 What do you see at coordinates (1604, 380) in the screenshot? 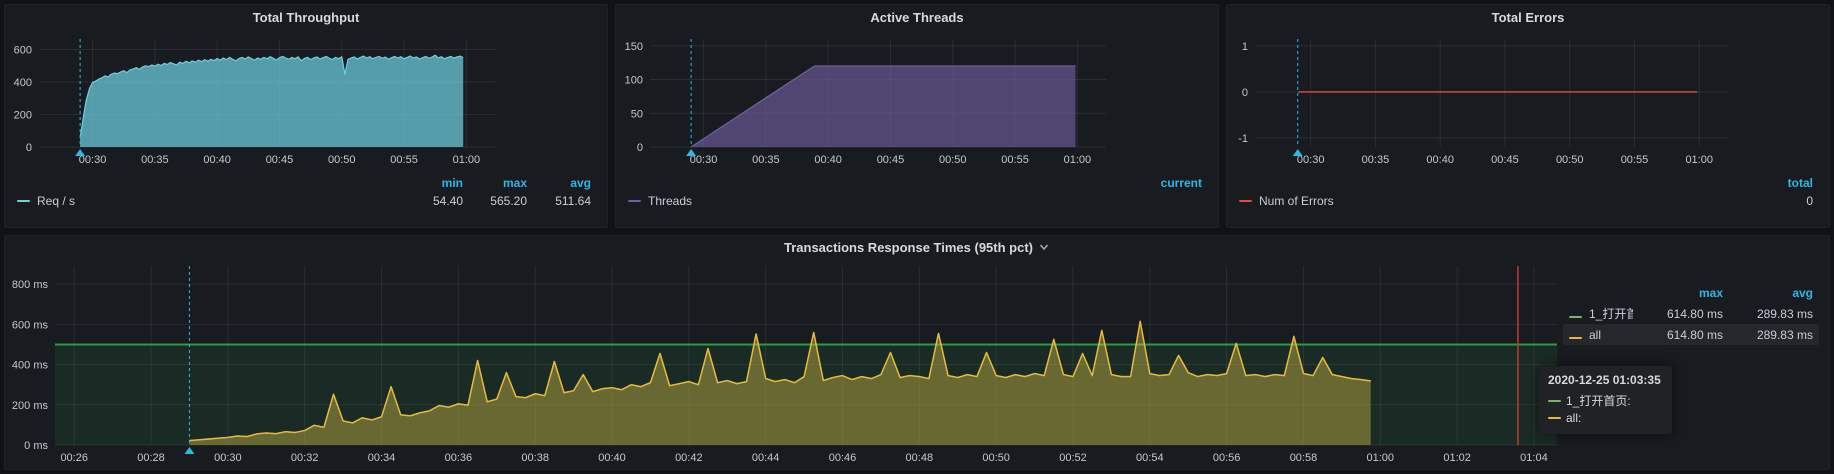
I see `tooltip-timestamp: 2020-12-25 01:03:35` at bounding box center [1604, 380].